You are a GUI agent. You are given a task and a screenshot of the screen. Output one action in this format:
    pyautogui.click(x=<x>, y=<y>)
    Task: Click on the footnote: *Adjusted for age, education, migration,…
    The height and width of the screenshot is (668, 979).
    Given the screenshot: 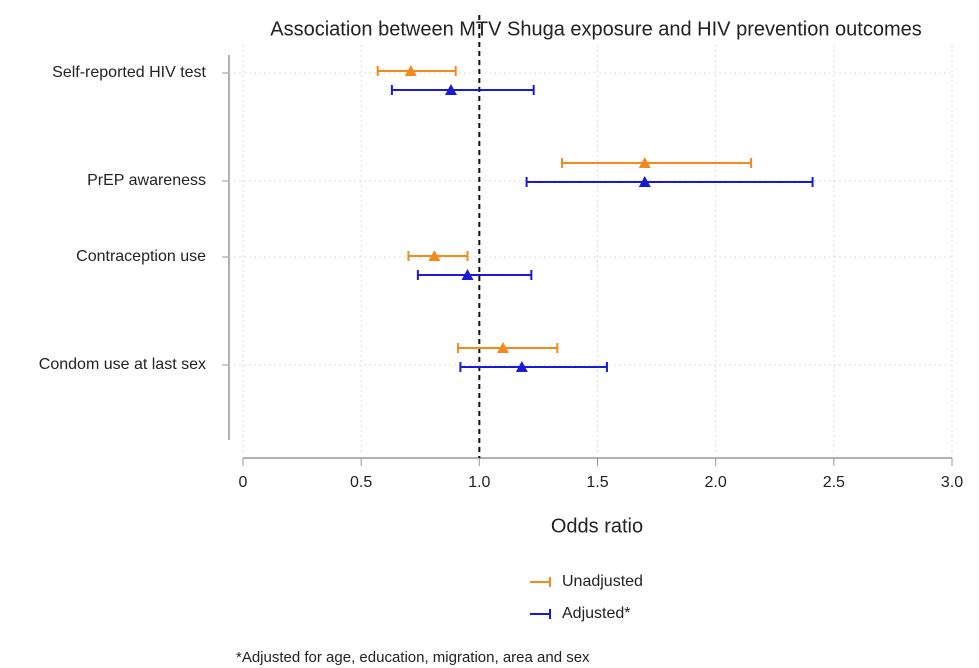 What is the action you would take?
    pyautogui.click(x=413, y=657)
    